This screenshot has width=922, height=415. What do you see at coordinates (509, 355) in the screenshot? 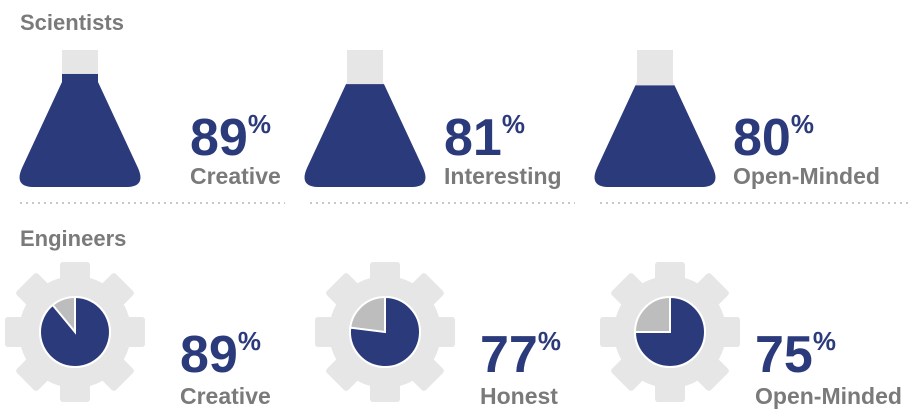
I see `value-number: 77` at bounding box center [509, 355].